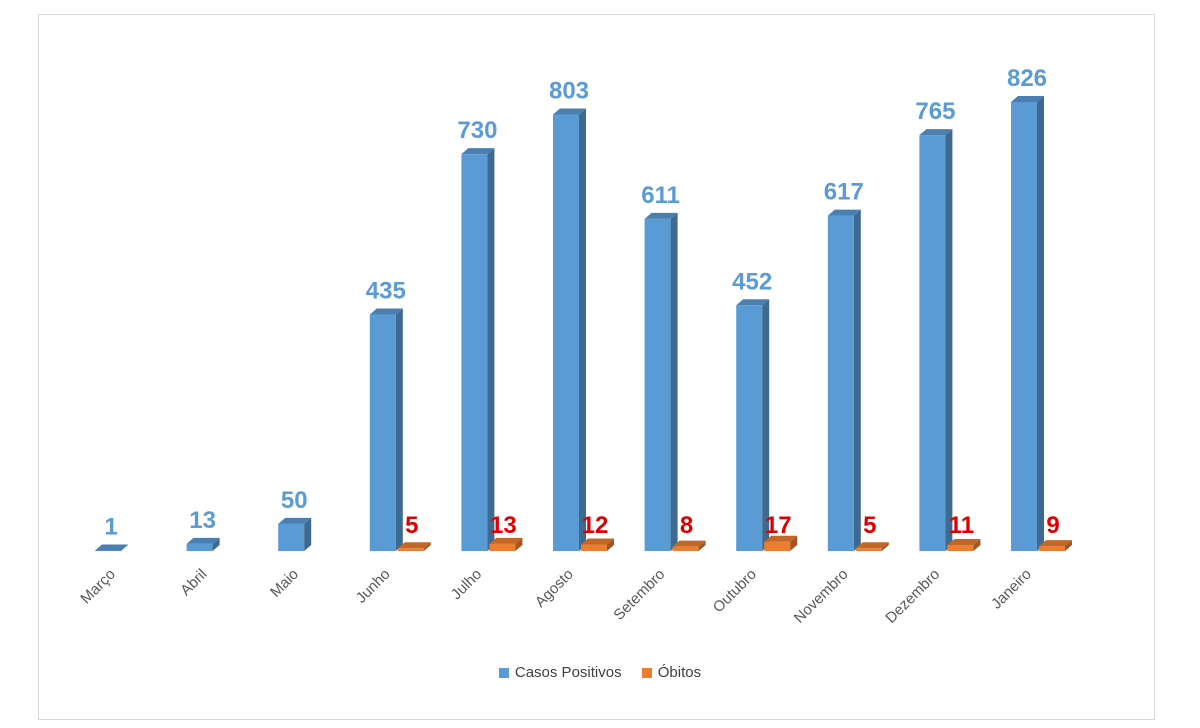 The height and width of the screenshot is (728, 1200). What do you see at coordinates (295, 520) in the screenshot?
I see `bar-casos-2-top` at bounding box center [295, 520].